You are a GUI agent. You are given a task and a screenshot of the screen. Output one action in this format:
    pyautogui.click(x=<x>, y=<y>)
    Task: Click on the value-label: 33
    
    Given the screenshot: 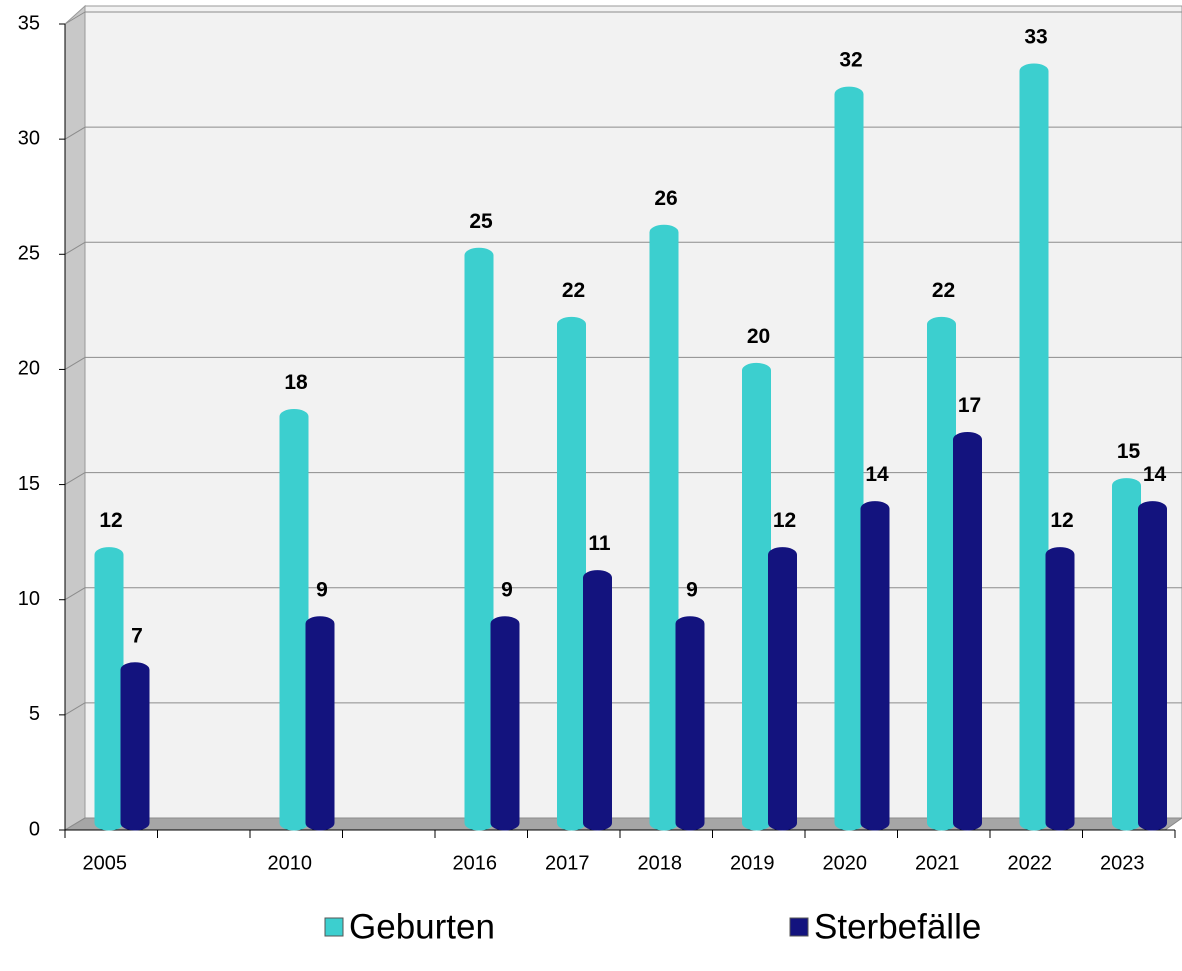 What is the action you would take?
    pyautogui.click(x=1035, y=37)
    